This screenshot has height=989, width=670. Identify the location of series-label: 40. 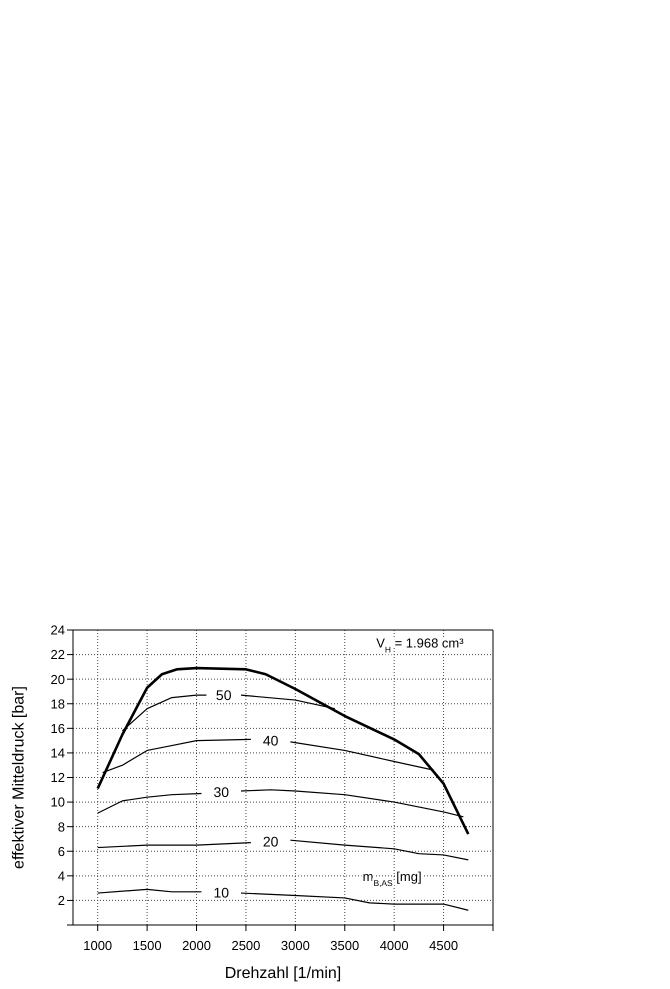
(270, 740).